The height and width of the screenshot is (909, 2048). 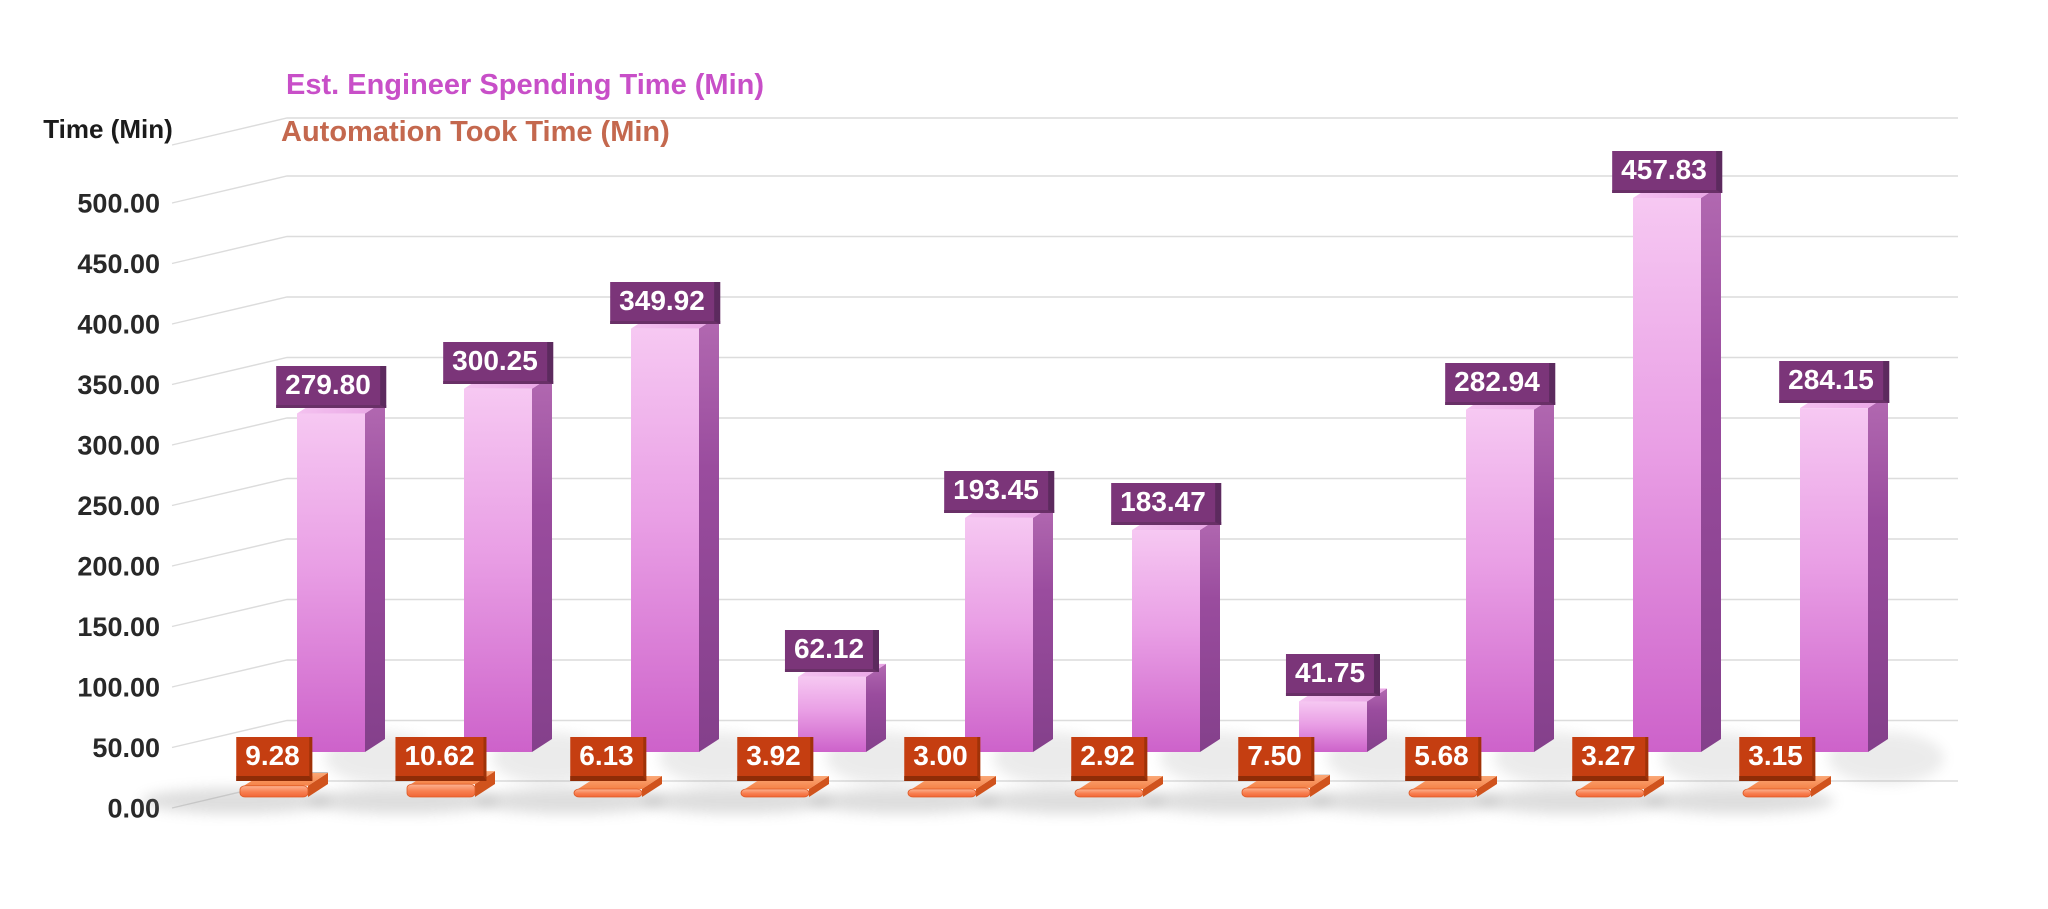 What do you see at coordinates (1667, 172) in the screenshot?
I see `value-label-engineer-time: 457.83` at bounding box center [1667, 172].